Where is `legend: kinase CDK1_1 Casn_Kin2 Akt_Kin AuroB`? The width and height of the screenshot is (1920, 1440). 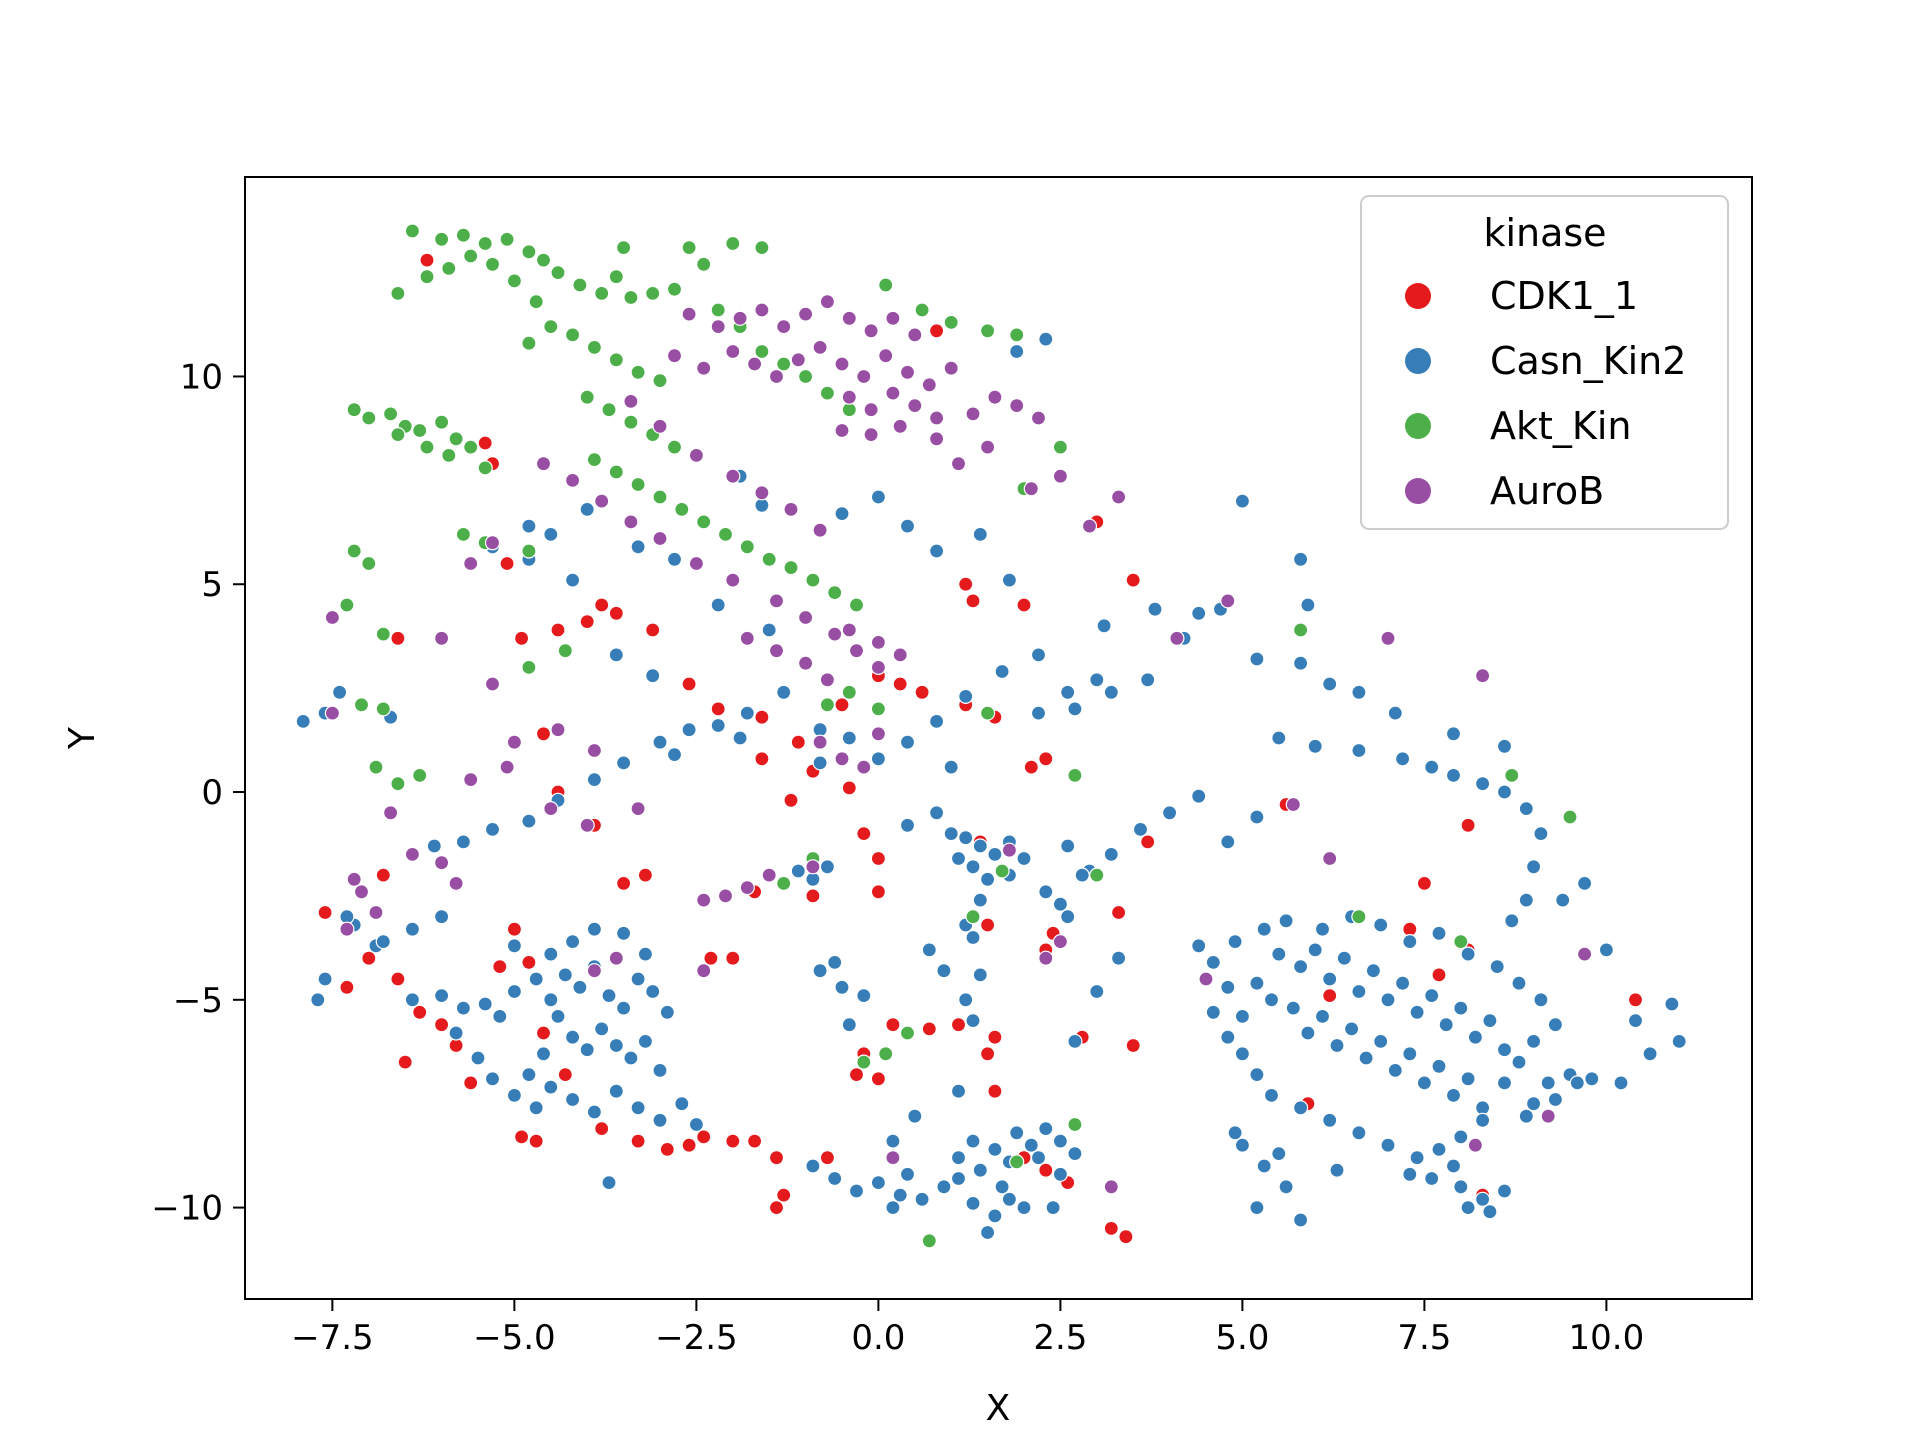 legend: kinase CDK1_1 Casn_Kin2 Akt_Kin AuroB is located at coordinates (1544, 362).